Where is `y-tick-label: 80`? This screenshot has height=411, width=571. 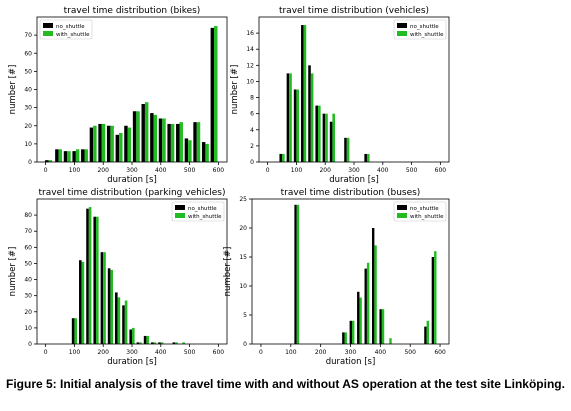 y-tick-label: 80 is located at coordinates (28, 215).